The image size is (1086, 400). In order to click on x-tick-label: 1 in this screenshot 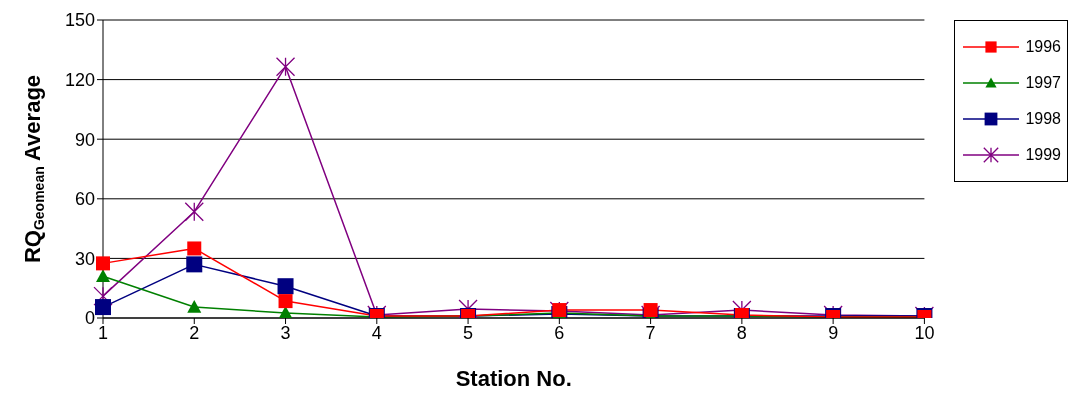, I will do `click(103, 332)`.